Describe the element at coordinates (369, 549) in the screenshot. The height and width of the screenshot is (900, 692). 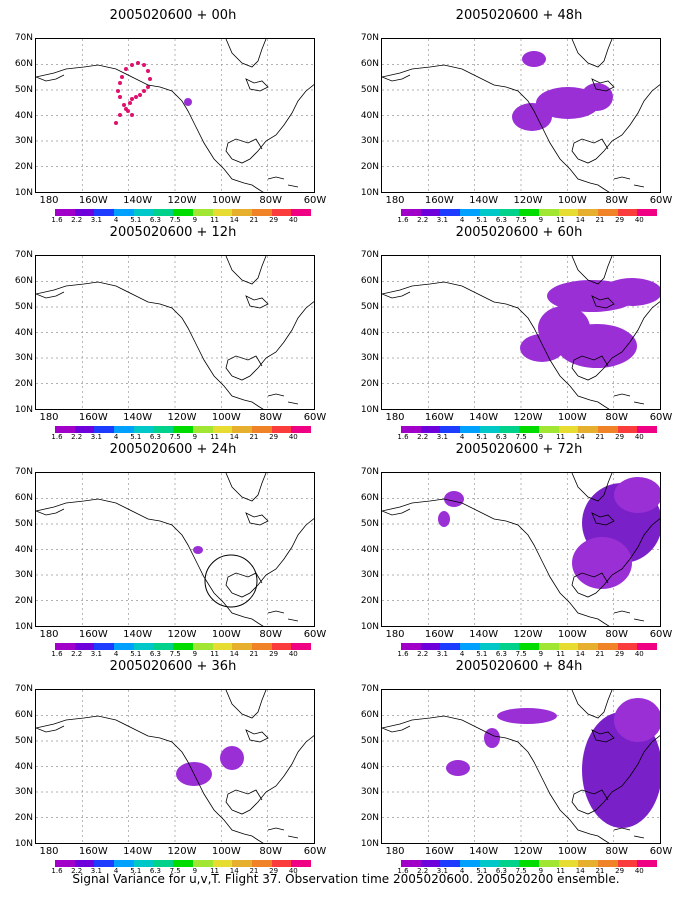
I see `lat-tick-label: 40N` at that location.